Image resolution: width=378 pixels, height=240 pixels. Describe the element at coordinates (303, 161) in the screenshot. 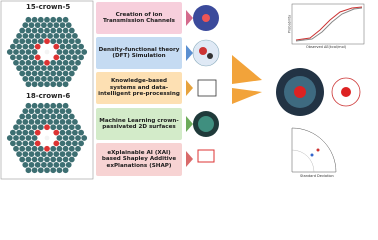

I see `taylor-arc` at that location.